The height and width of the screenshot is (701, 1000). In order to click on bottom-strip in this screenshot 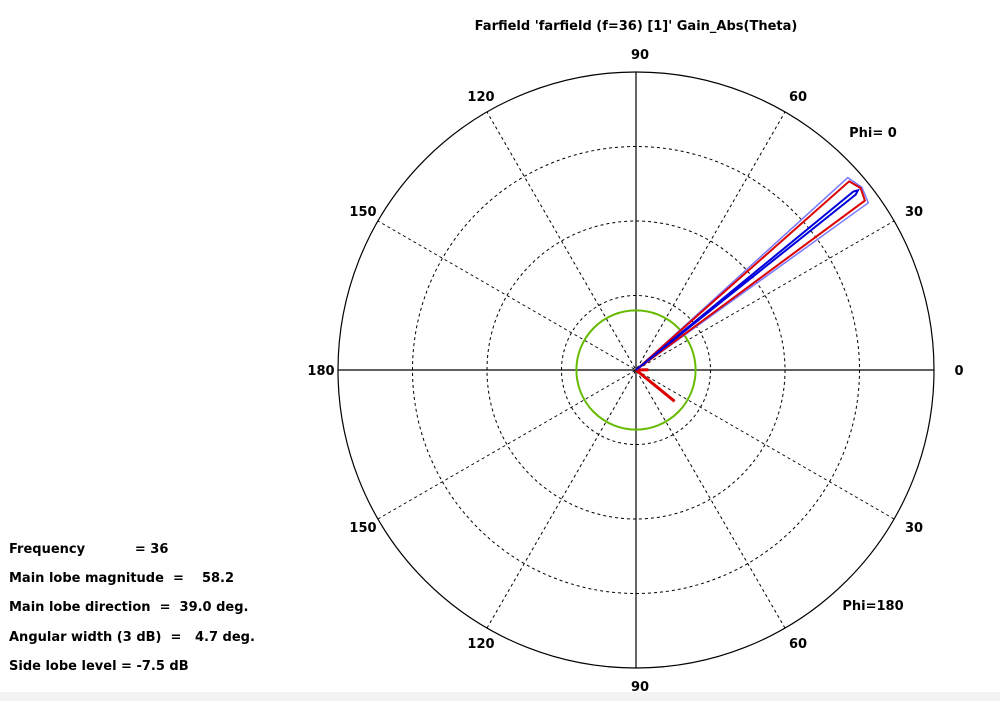, I will do `click(500, 696)`.